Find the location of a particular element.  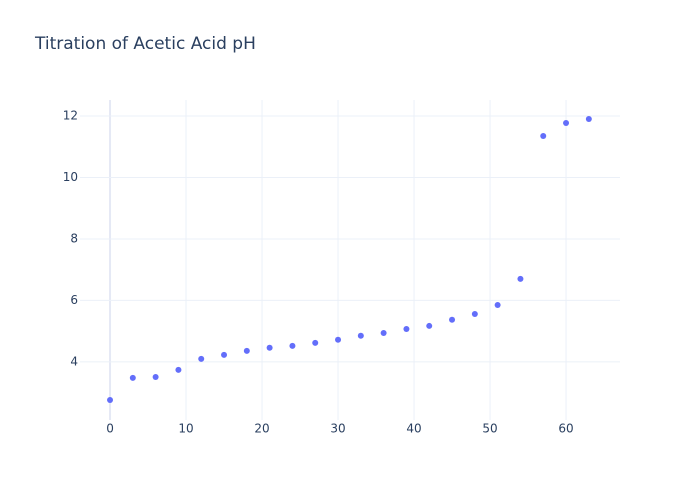

x-tick-label: 30 is located at coordinates (337, 429).